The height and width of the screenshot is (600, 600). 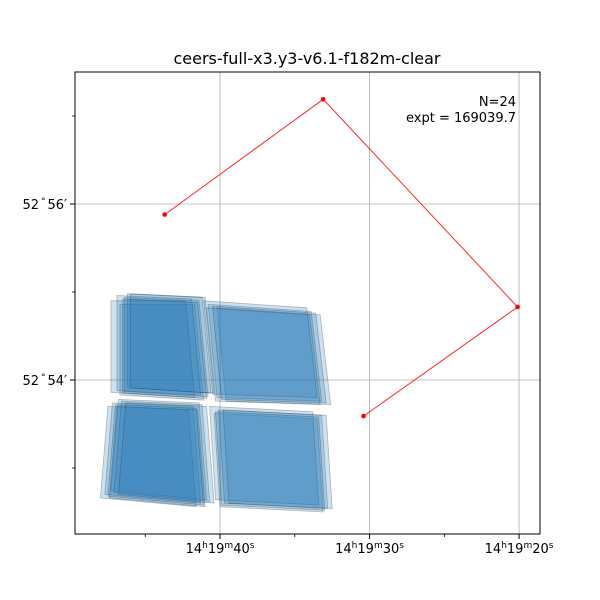 What do you see at coordinates (44, 293) in the screenshot?
I see `y-tick-labels: 52 ° 56′ 52 ° 54′` at bounding box center [44, 293].